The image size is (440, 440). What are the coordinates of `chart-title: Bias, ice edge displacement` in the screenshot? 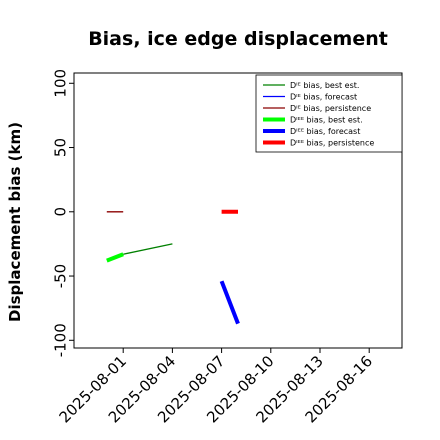 It's located at (238, 39).